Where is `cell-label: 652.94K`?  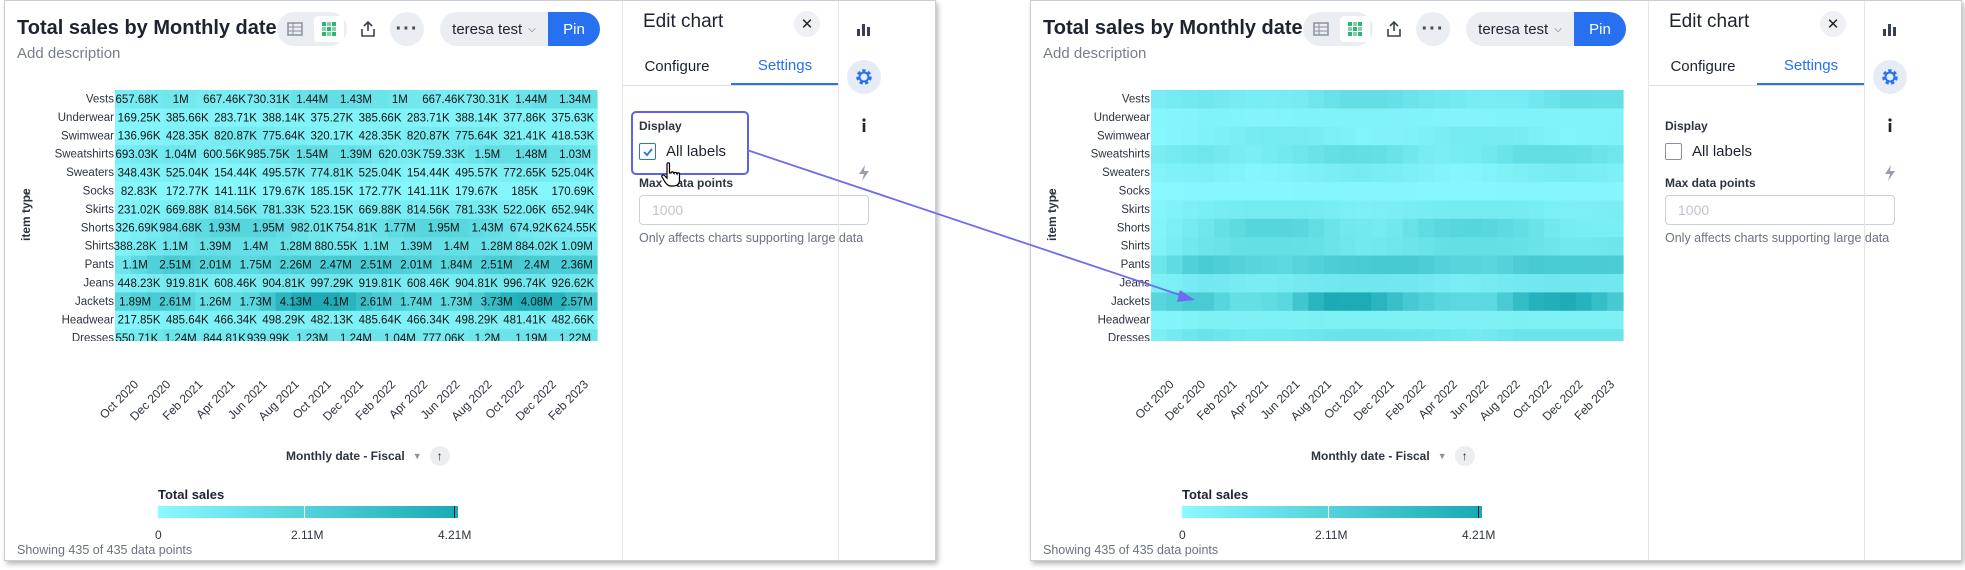
cell-label: 652.94K is located at coordinates (572, 210).